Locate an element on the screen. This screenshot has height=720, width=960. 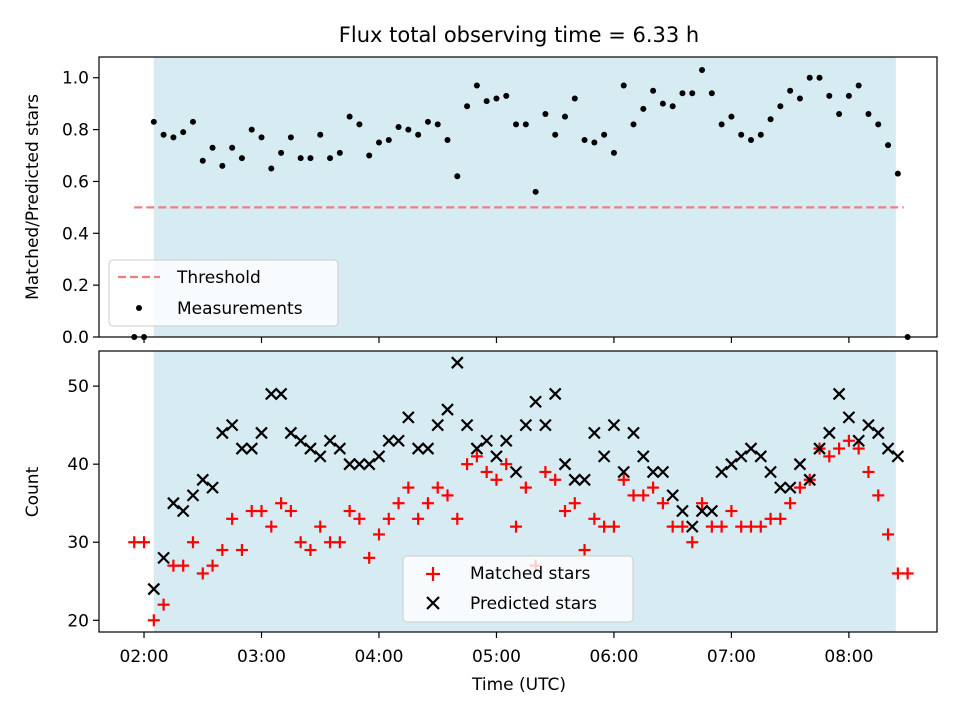
bottom-legend-box is located at coordinates (518, 589).